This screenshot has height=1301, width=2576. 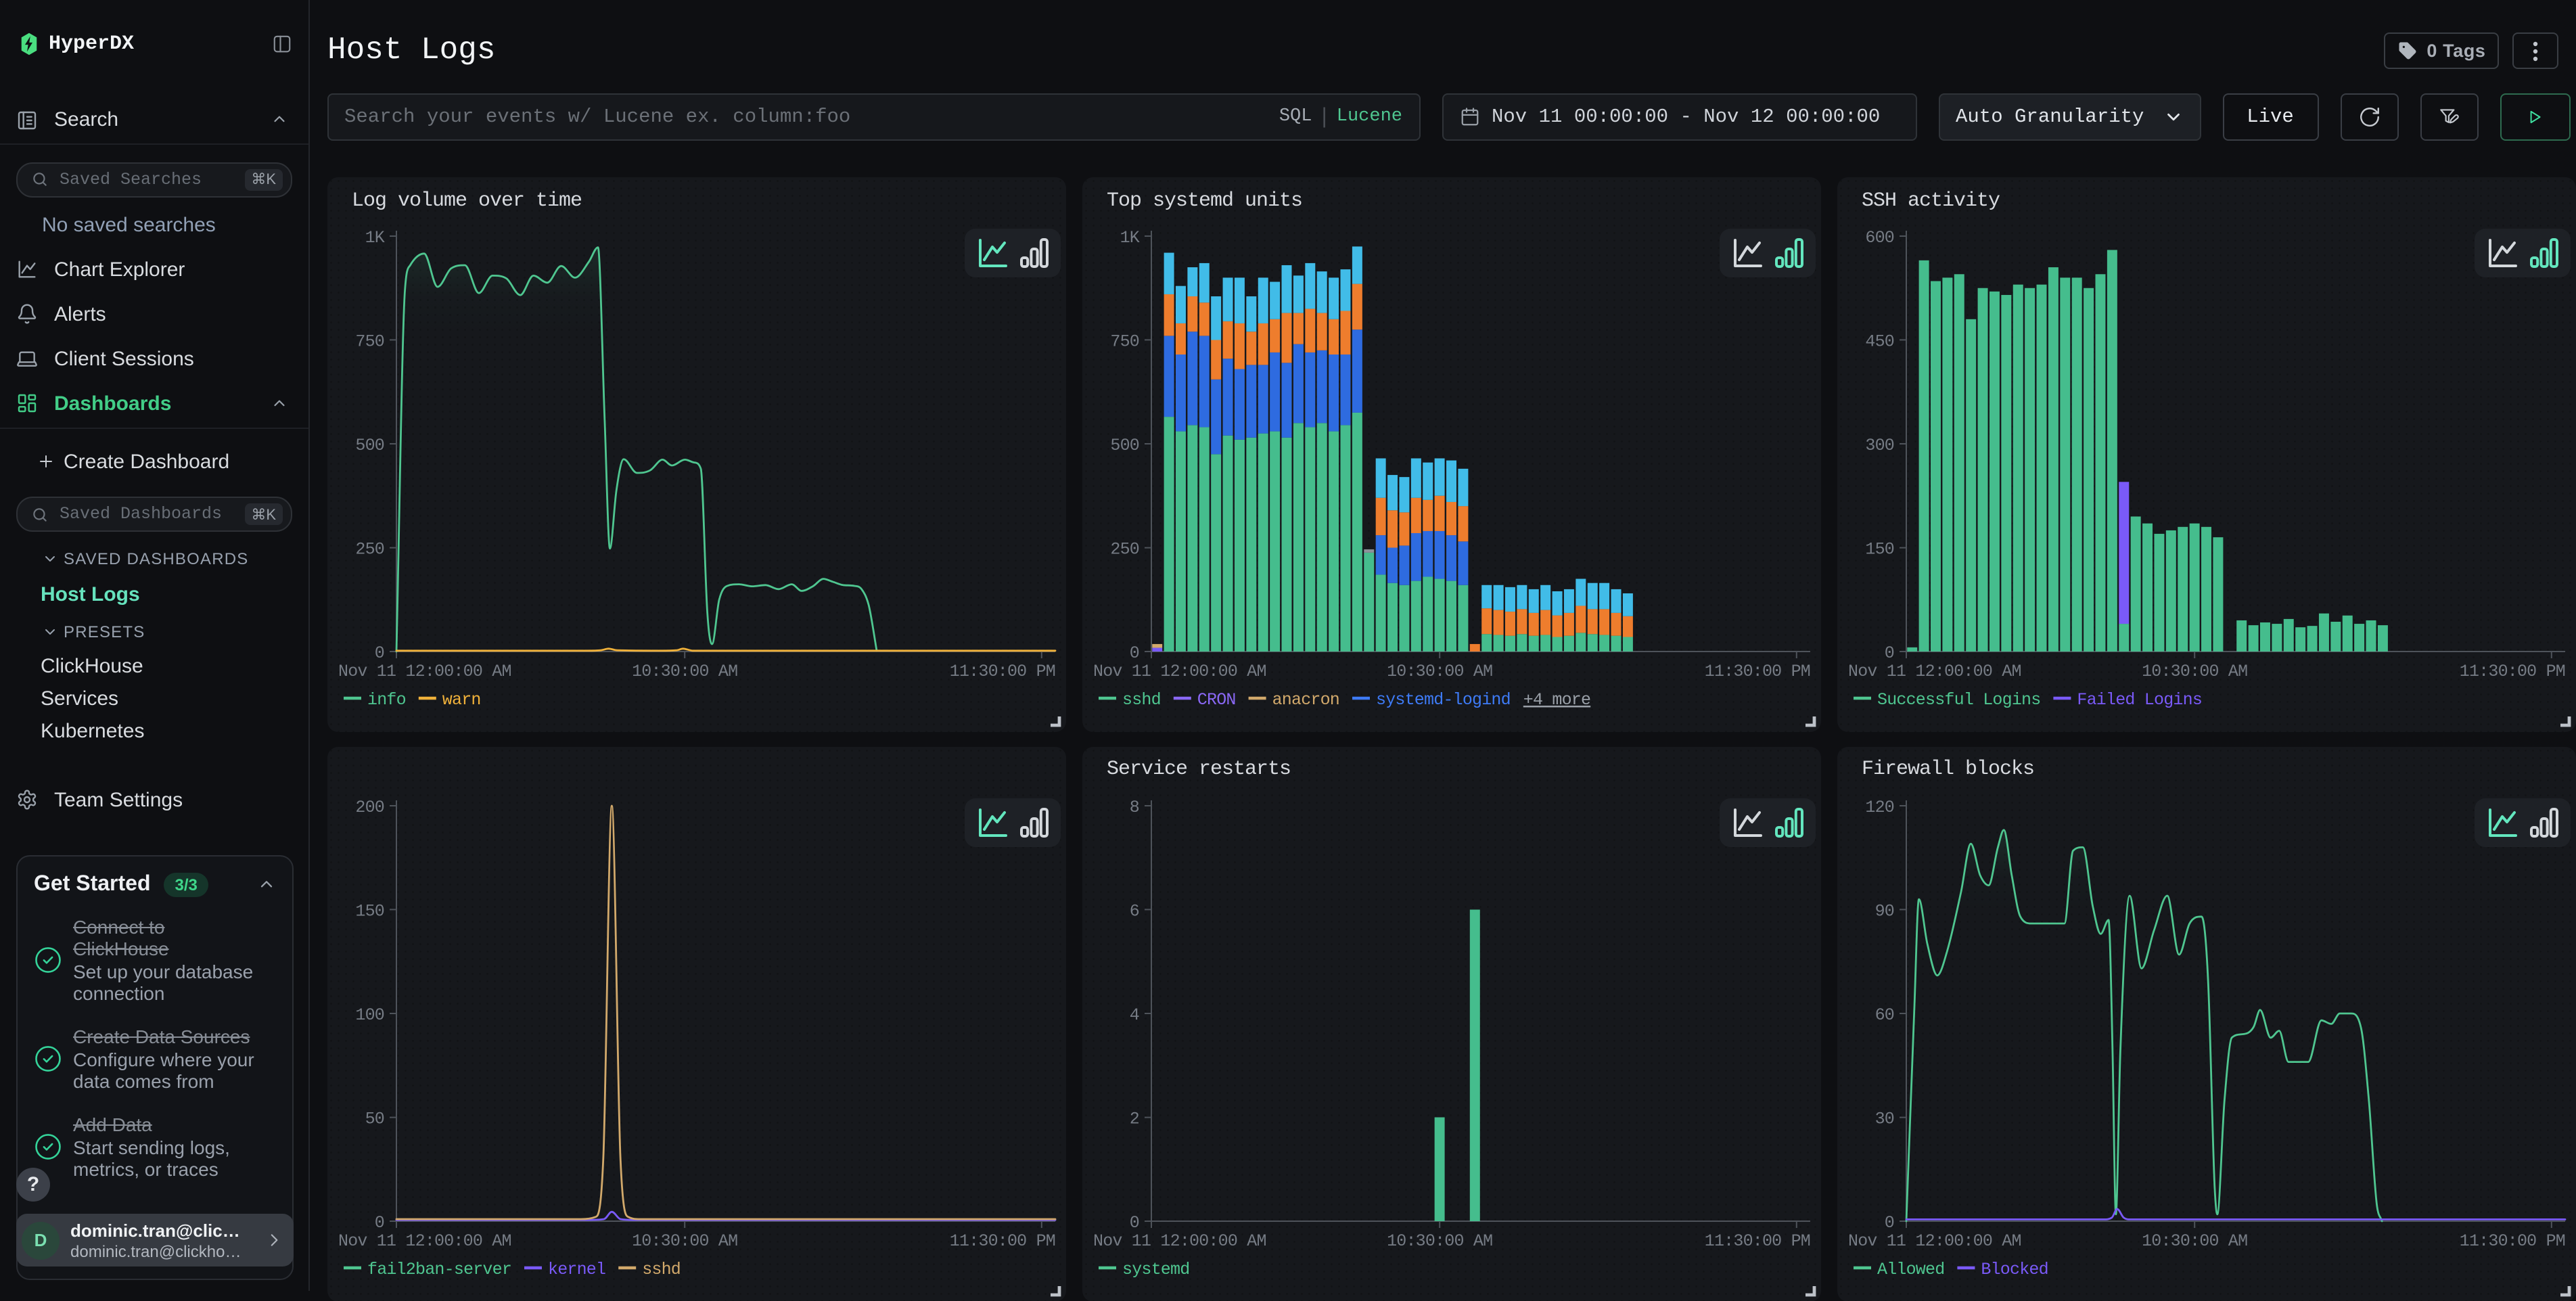 I want to click on svg-text: 8, so click(x=1133, y=807).